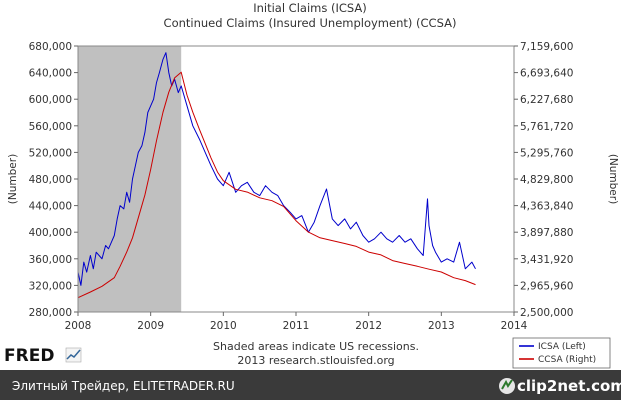  I want to click on legend: ICSA (Left) CCSA (Right), so click(561, 353).